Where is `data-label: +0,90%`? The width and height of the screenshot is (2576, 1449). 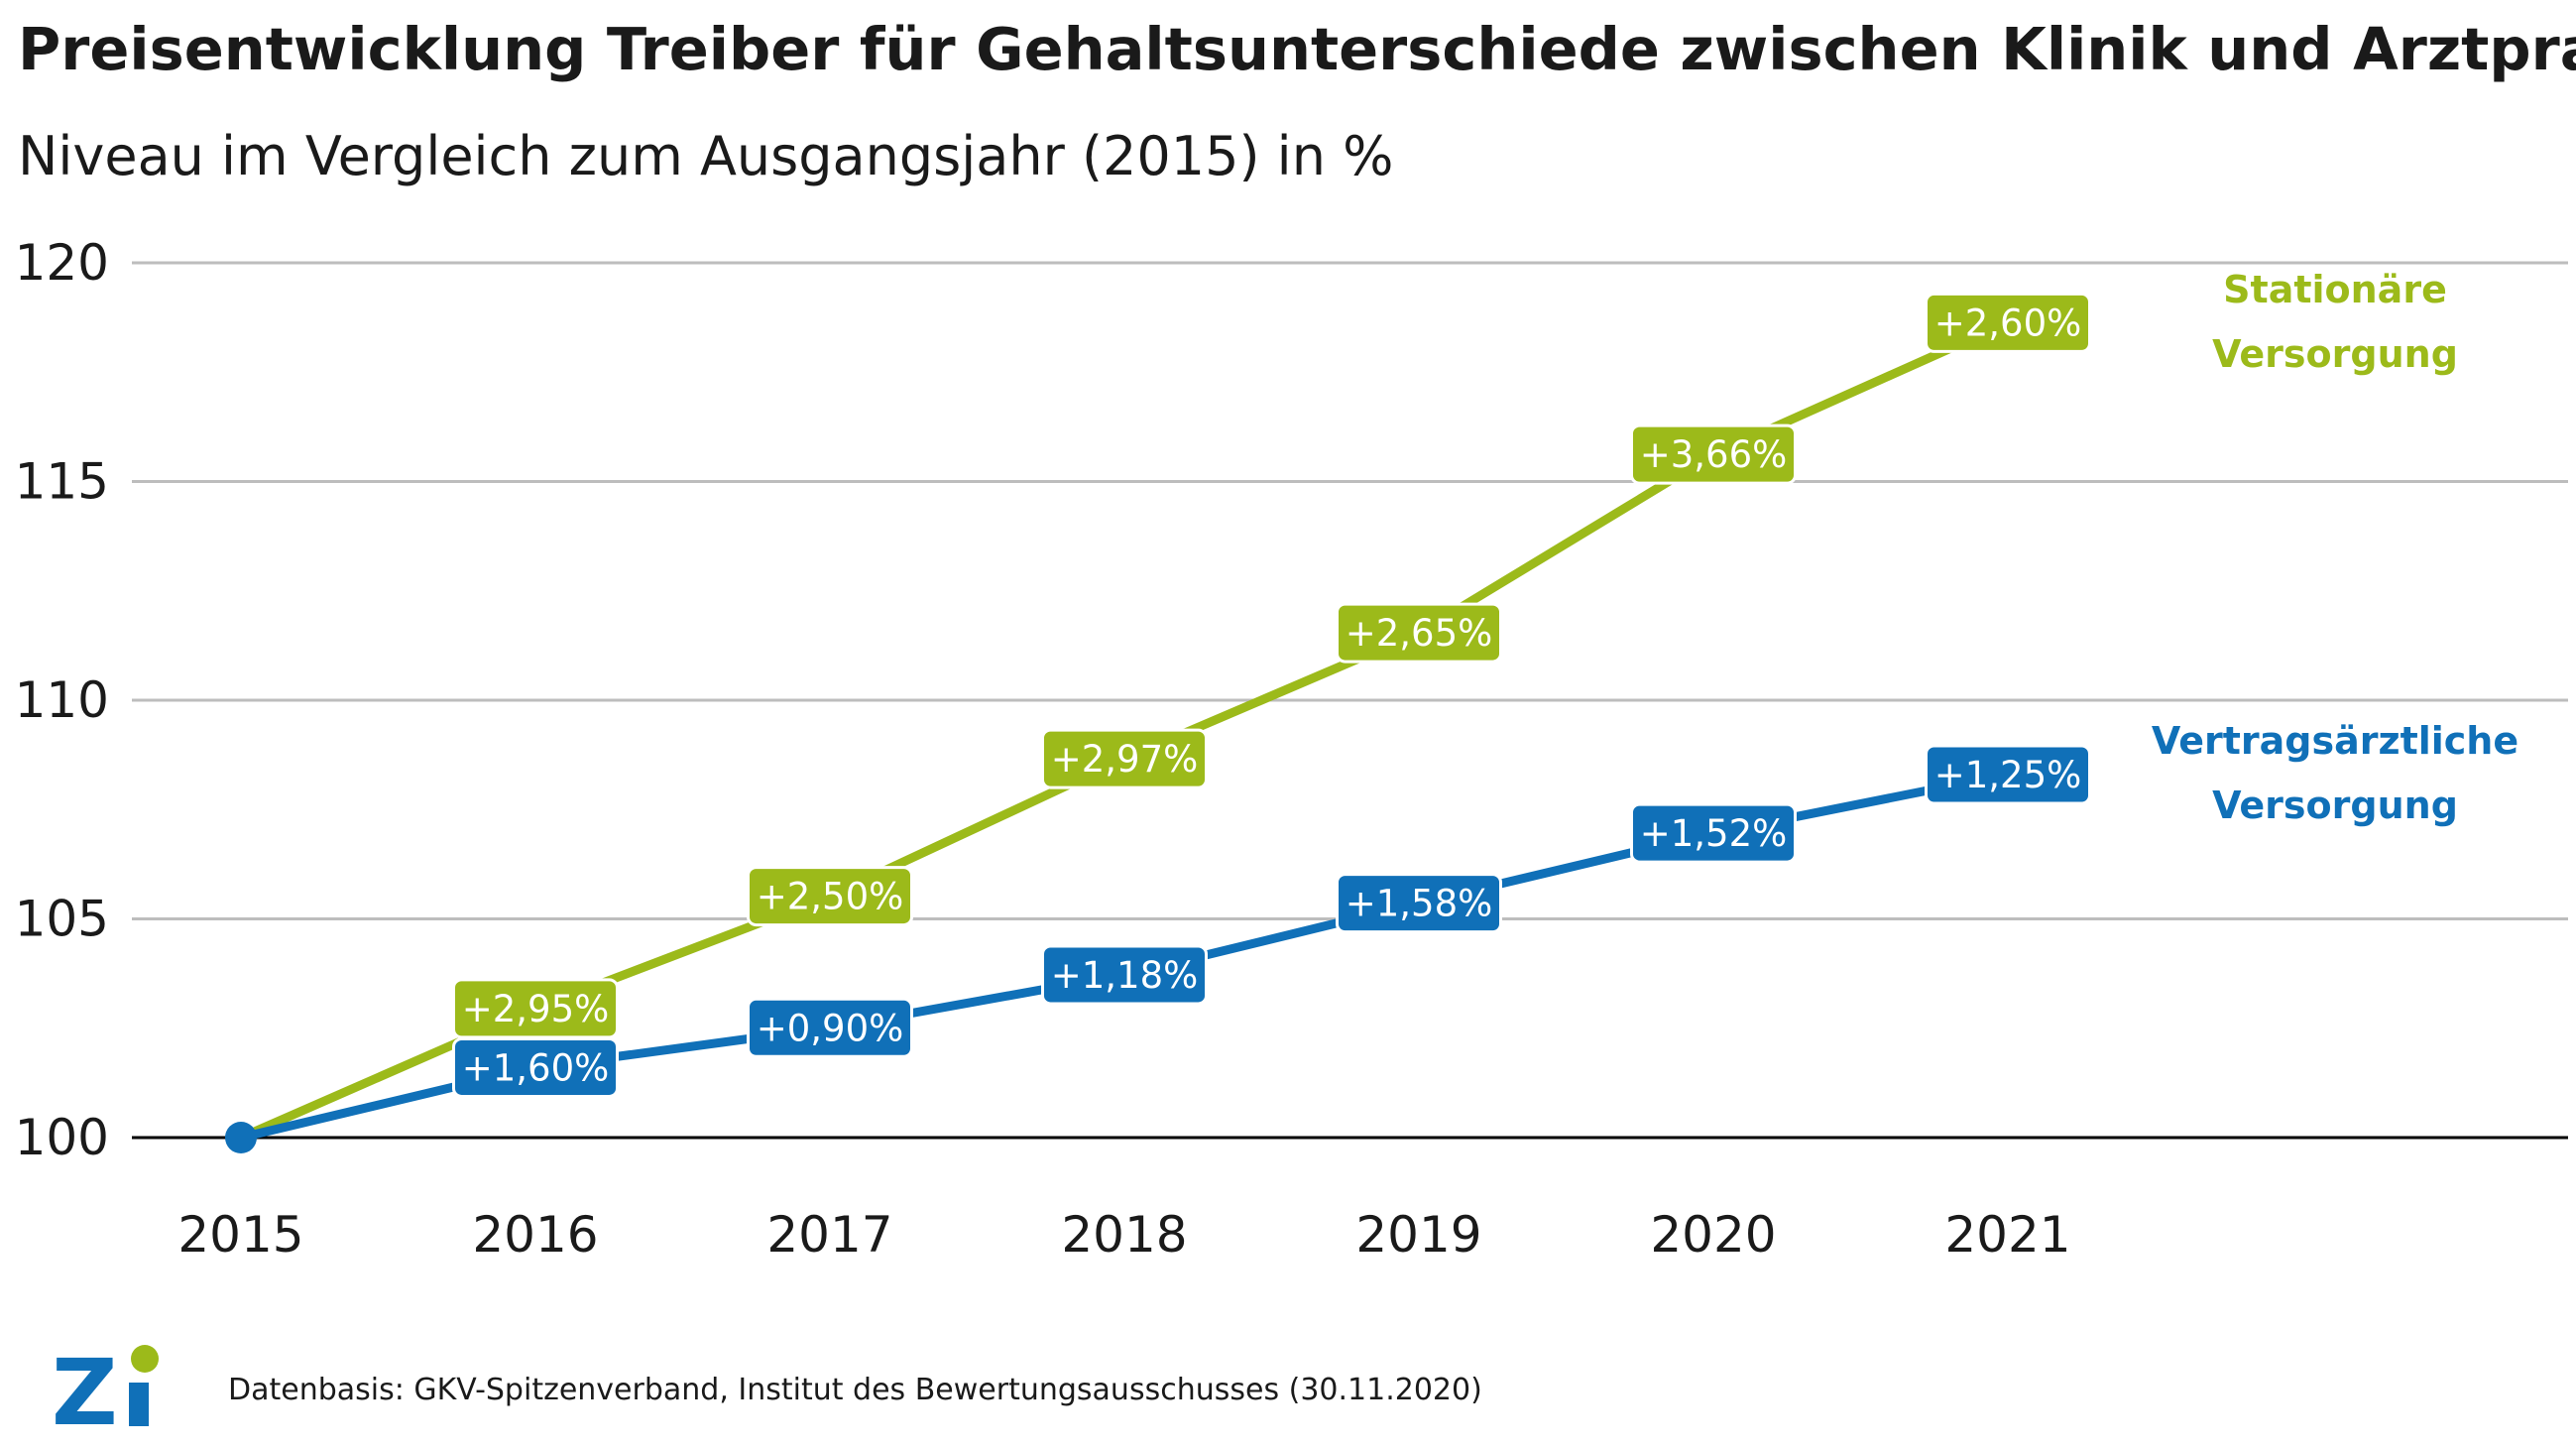 data-label: +0,90% is located at coordinates (831, 1028).